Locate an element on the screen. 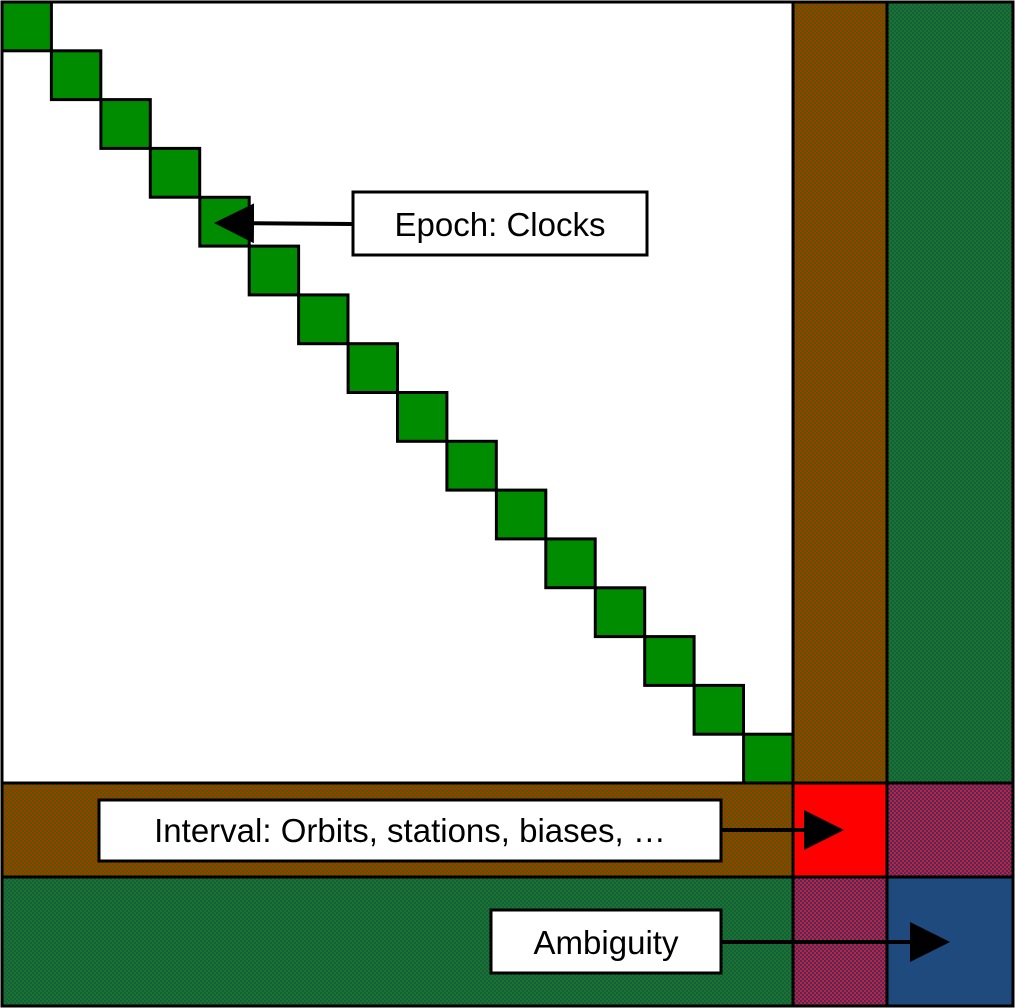  epoch-label-box is located at coordinates (500, 223).